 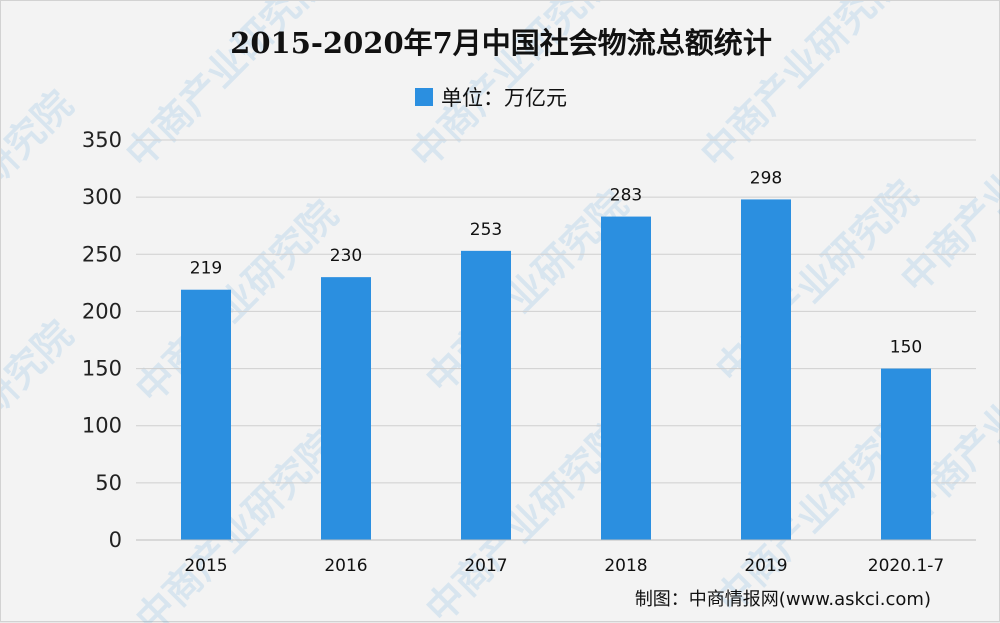 What do you see at coordinates (625, 566) in the screenshot?
I see `x-category-label: 2018` at bounding box center [625, 566].